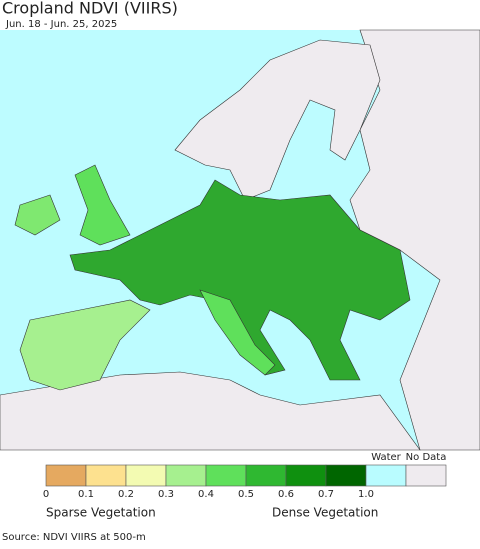 The image size is (480, 549). What do you see at coordinates (46, 494) in the screenshot?
I see `legend-tick-label: 0` at bounding box center [46, 494].